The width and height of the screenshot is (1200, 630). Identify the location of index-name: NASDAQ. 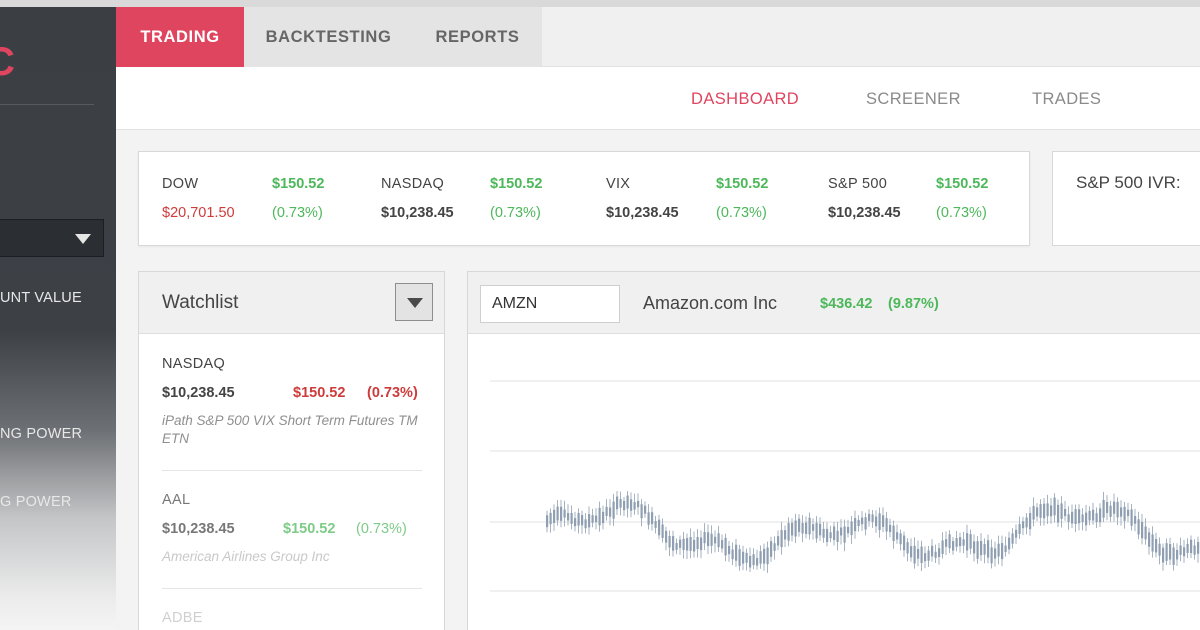
(413, 184).